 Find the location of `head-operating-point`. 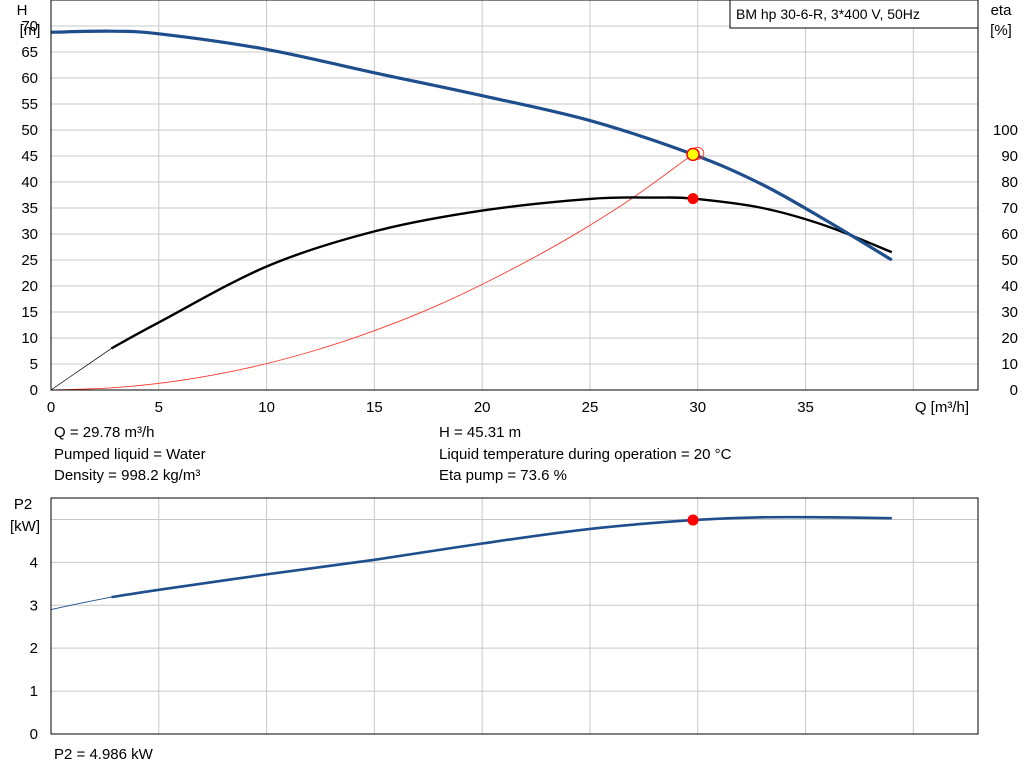

head-operating-point is located at coordinates (693, 154).